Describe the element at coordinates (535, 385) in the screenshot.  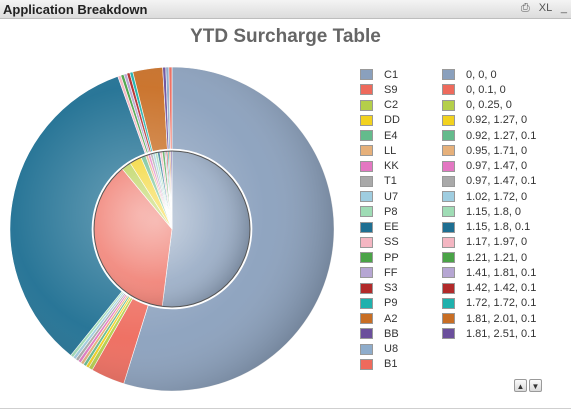
I see `scroll-down-button: ▼` at that location.